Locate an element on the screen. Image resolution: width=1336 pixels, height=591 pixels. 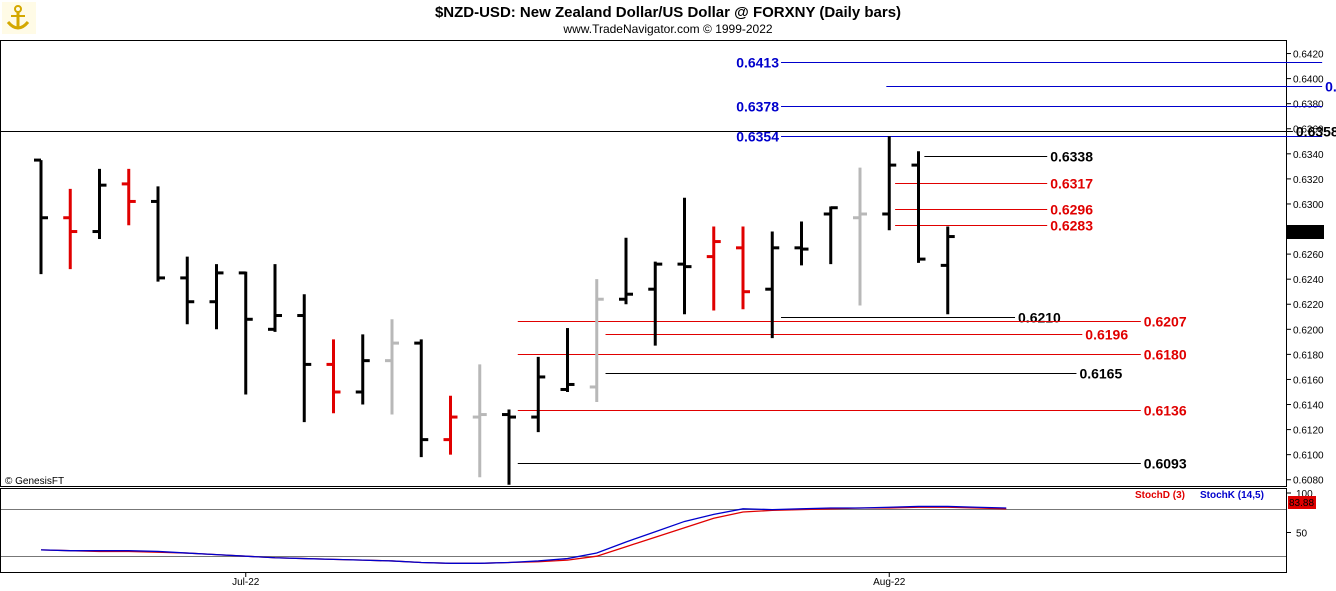
level-label: 0.6165 is located at coordinates (1100, 374).